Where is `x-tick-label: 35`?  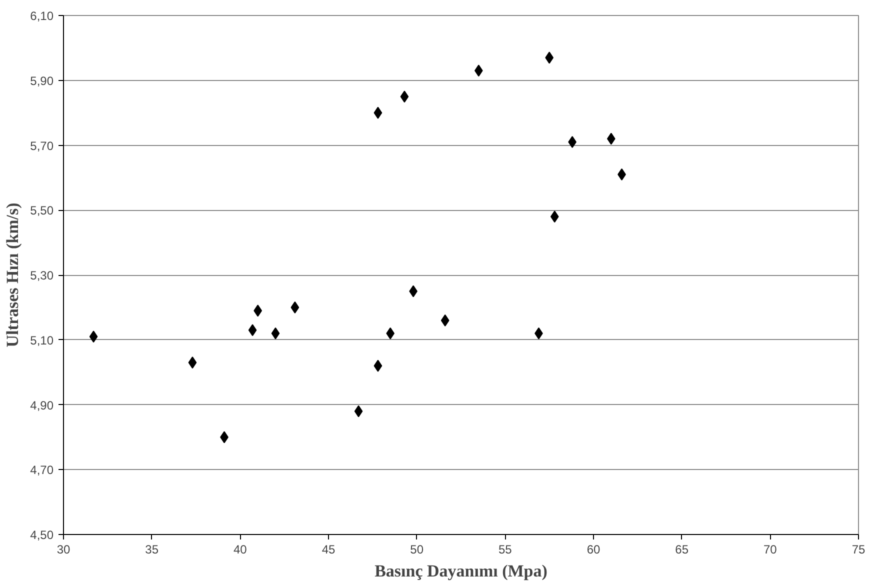
x-tick-label: 35 is located at coordinates (152, 549).